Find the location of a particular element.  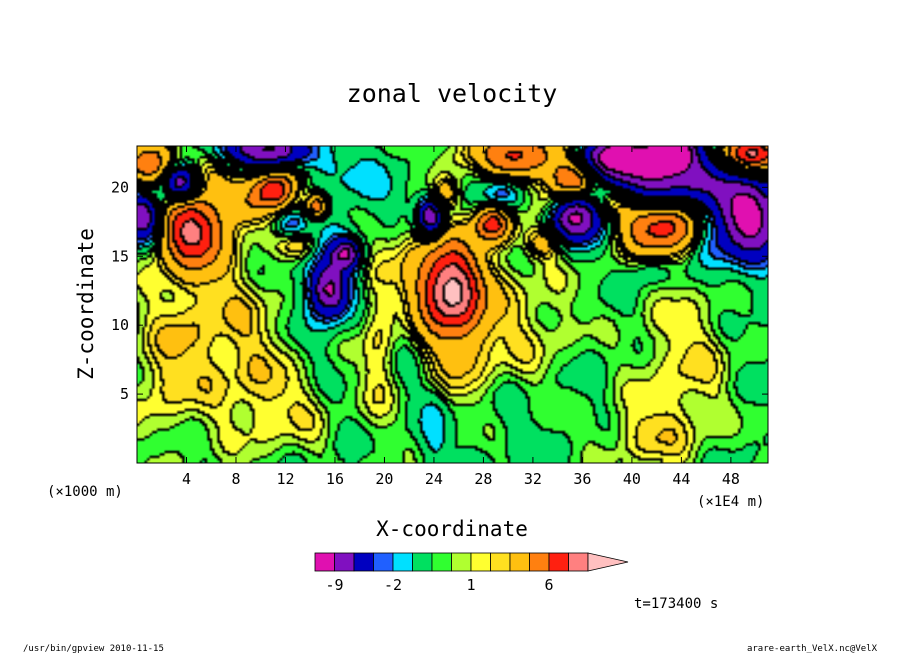

y-tick-label: 20 is located at coordinates (120, 187).